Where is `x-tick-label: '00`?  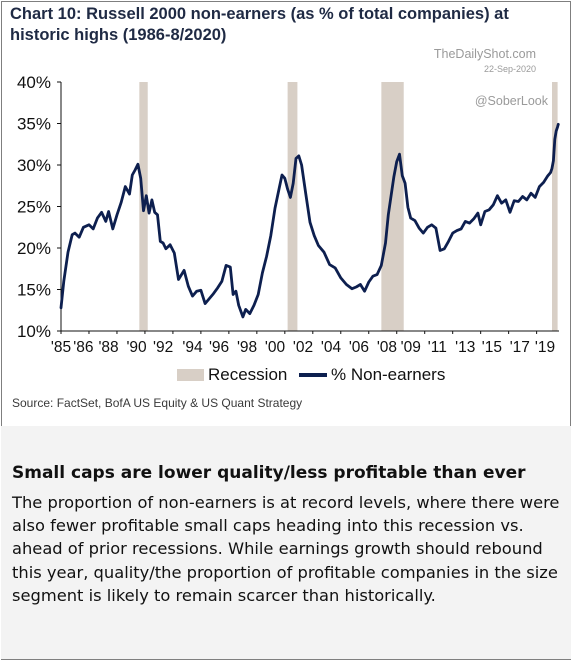
x-tick-label: '00 is located at coordinates (275, 347).